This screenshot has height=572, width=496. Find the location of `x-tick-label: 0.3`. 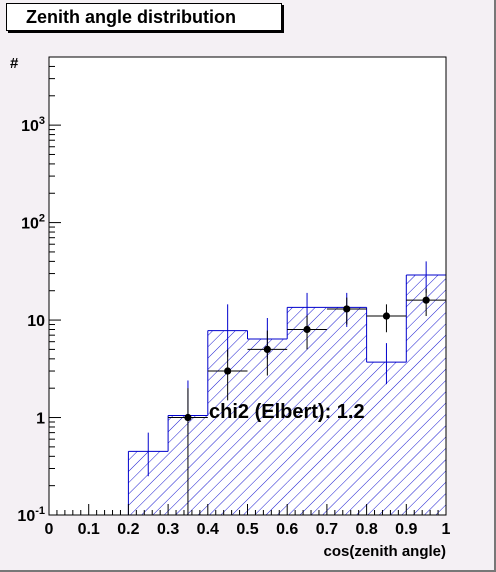

x-tick-label: 0.3 is located at coordinates (168, 529).